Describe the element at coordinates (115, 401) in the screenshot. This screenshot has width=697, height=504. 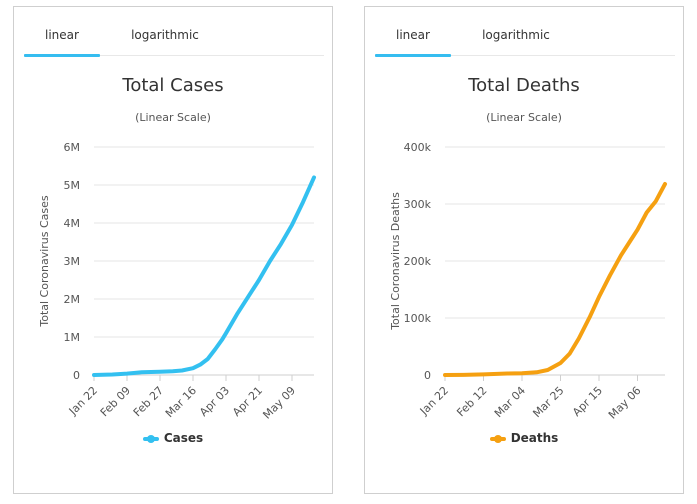
I see `x-tick-label: Feb 09` at that location.